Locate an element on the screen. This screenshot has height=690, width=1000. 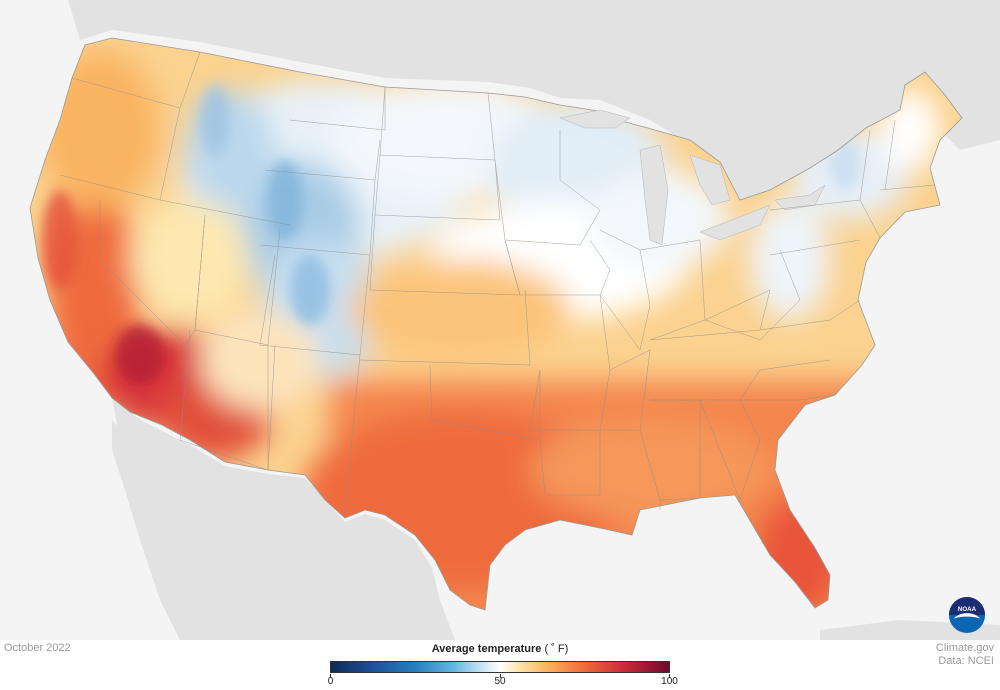
color-legend: Average temperature ( ˚ F) 0 50 100 is located at coordinates (502, 665).